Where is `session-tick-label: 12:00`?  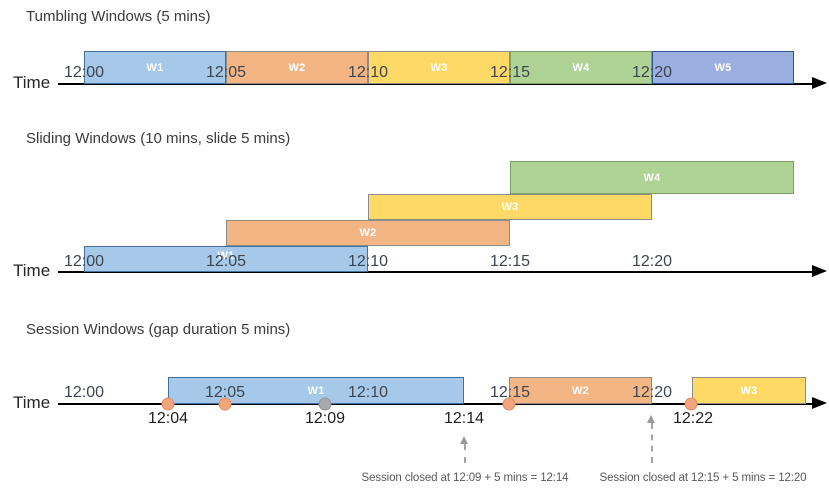 session-tick-label: 12:00 is located at coordinates (84, 392).